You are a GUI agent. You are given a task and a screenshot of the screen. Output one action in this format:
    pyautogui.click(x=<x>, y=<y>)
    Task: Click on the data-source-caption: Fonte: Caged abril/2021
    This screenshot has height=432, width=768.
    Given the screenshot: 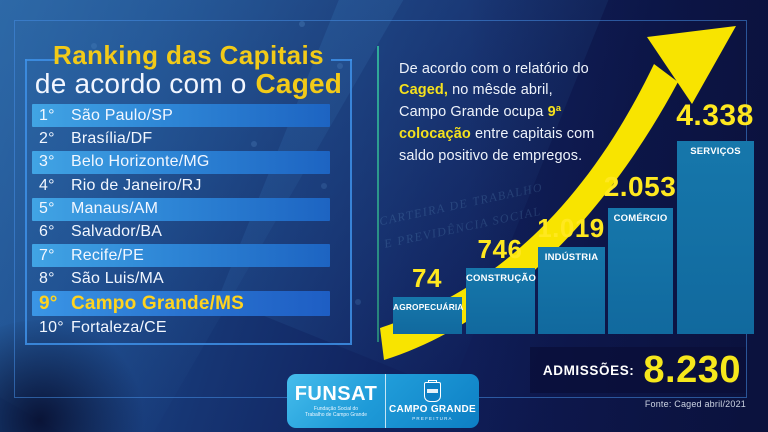 What is the action you would take?
    pyautogui.click(x=695, y=404)
    